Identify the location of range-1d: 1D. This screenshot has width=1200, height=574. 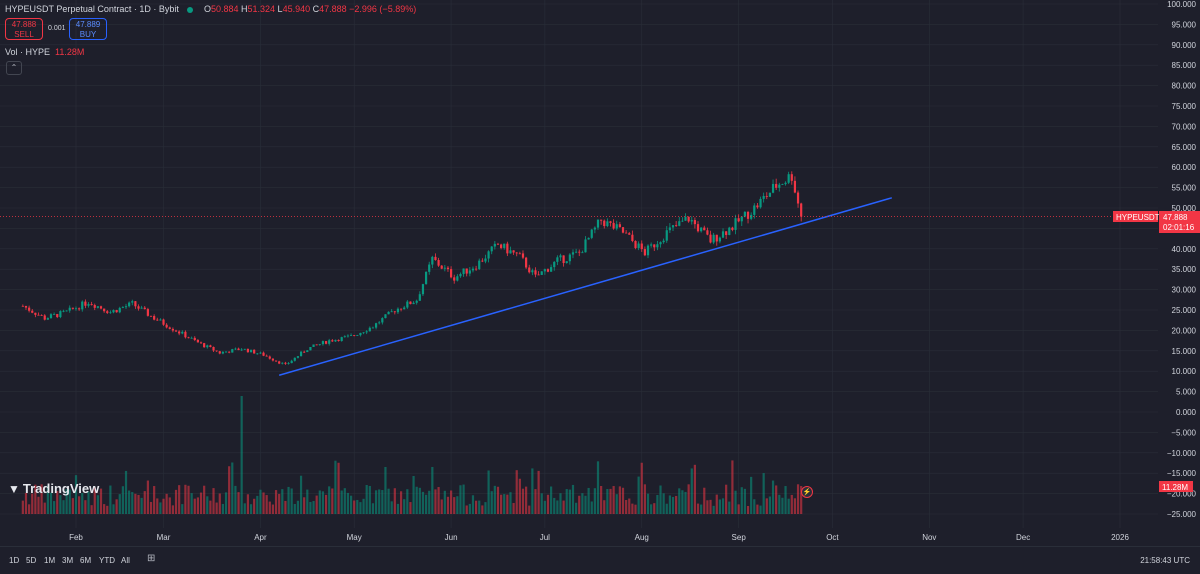
(14, 560).